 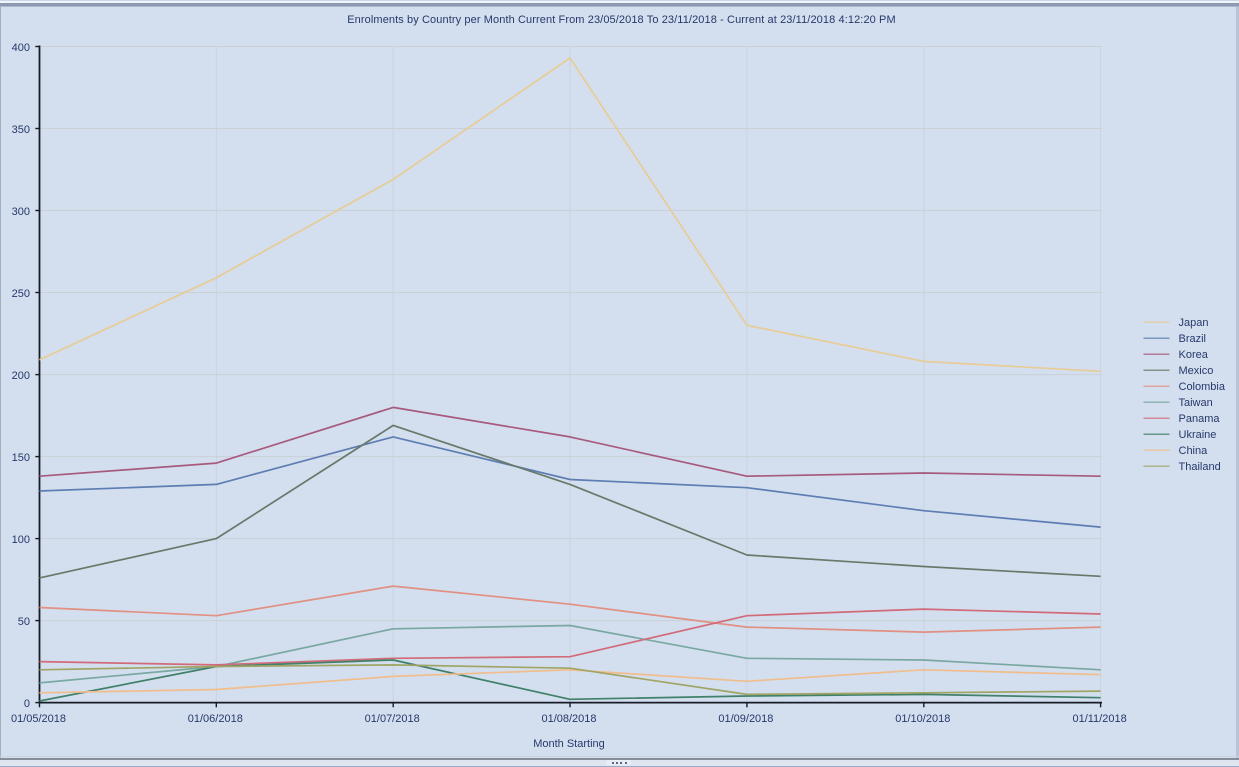 I want to click on svg-text: 01/10/2018, so click(x=922, y=719).